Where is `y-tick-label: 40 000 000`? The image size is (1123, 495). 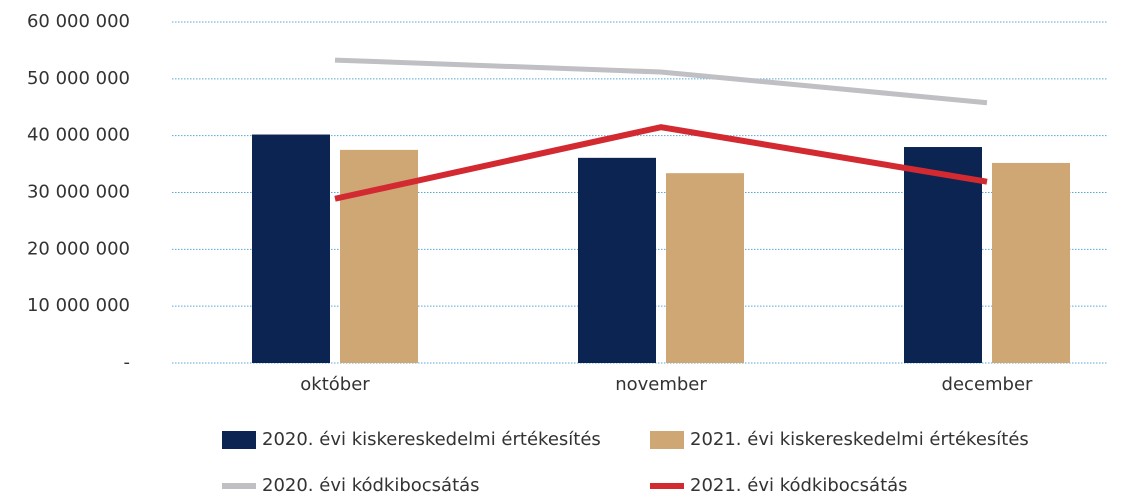
y-tick-label: 40 000 000 is located at coordinates (78, 135).